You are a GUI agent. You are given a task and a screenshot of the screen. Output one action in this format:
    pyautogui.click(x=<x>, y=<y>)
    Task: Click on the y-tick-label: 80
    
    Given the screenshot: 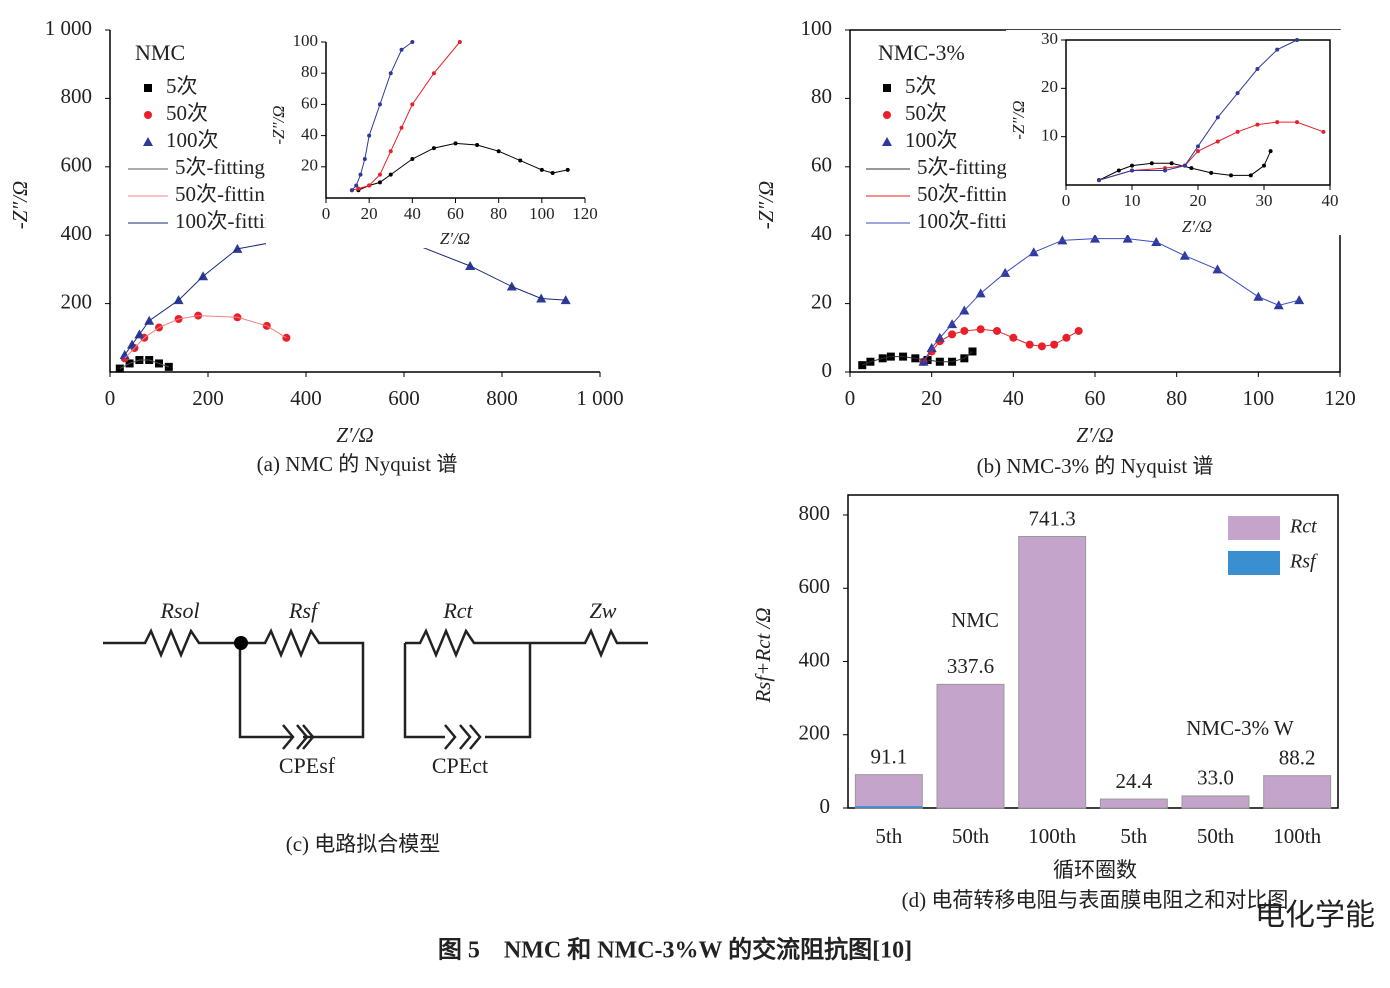 What is the action you would take?
    pyautogui.click(x=309, y=71)
    